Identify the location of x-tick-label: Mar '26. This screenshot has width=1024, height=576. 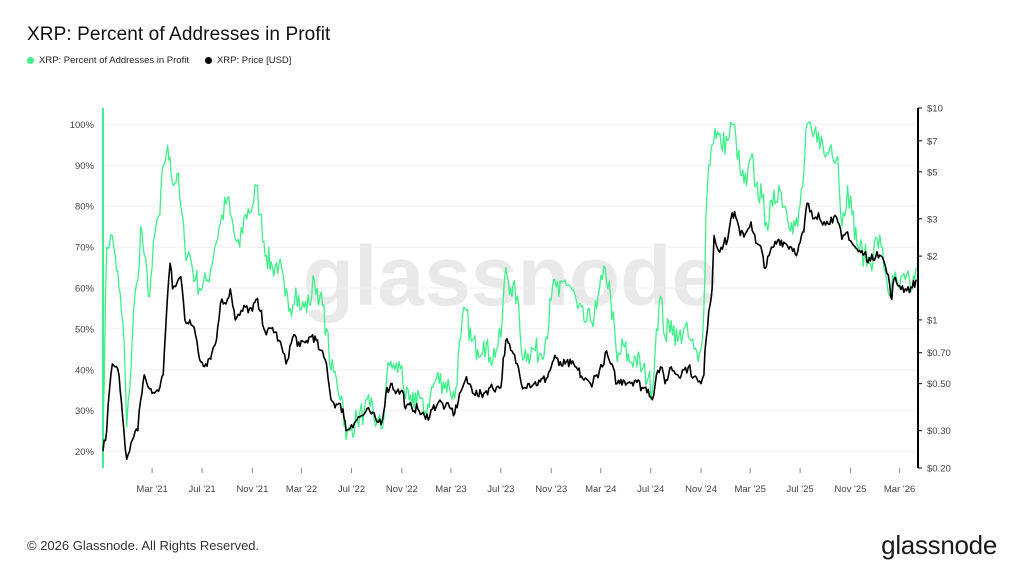
(899, 489).